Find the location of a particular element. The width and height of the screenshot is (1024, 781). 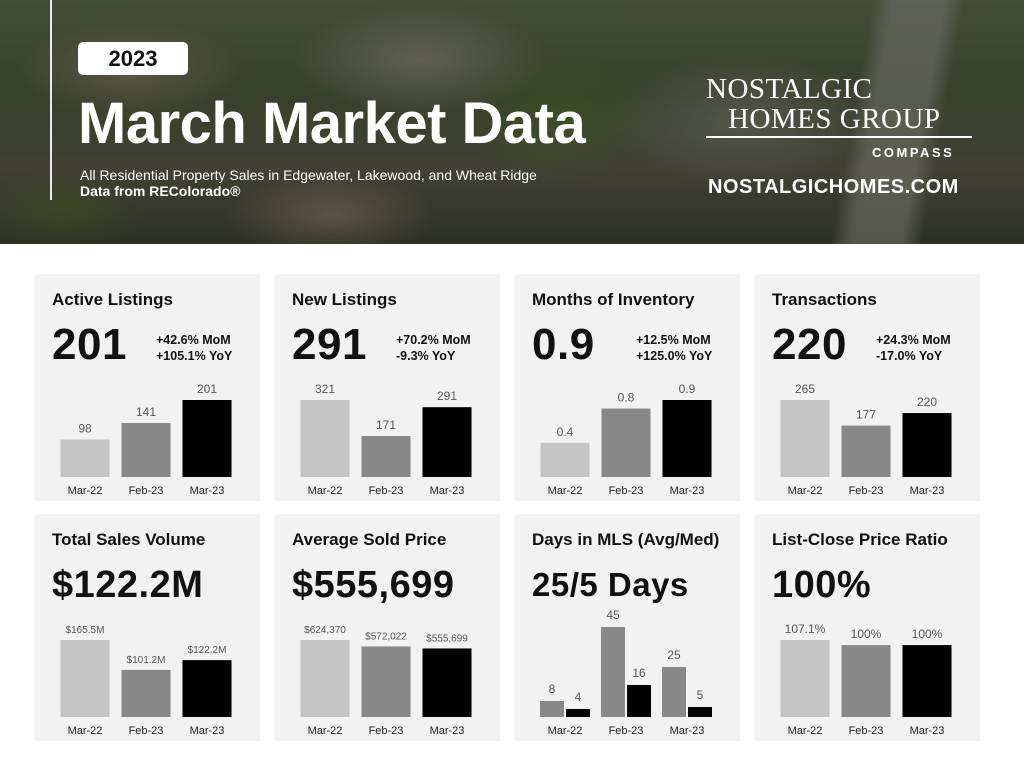

data-label: $624,370 is located at coordinates (325, 630).